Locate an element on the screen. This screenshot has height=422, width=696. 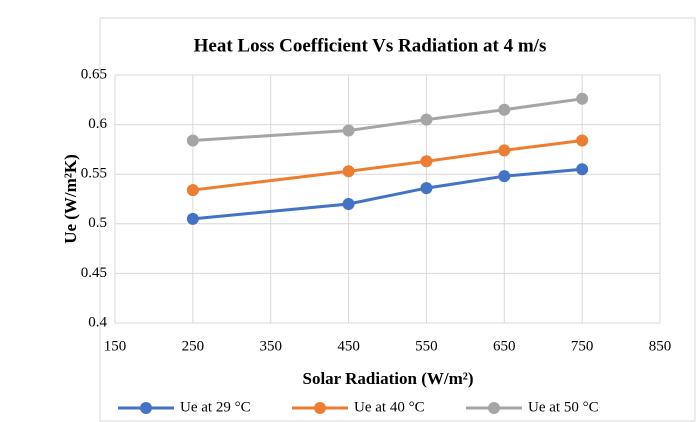
y-tick-label: 0.4 is located at coordinates (97, 322).